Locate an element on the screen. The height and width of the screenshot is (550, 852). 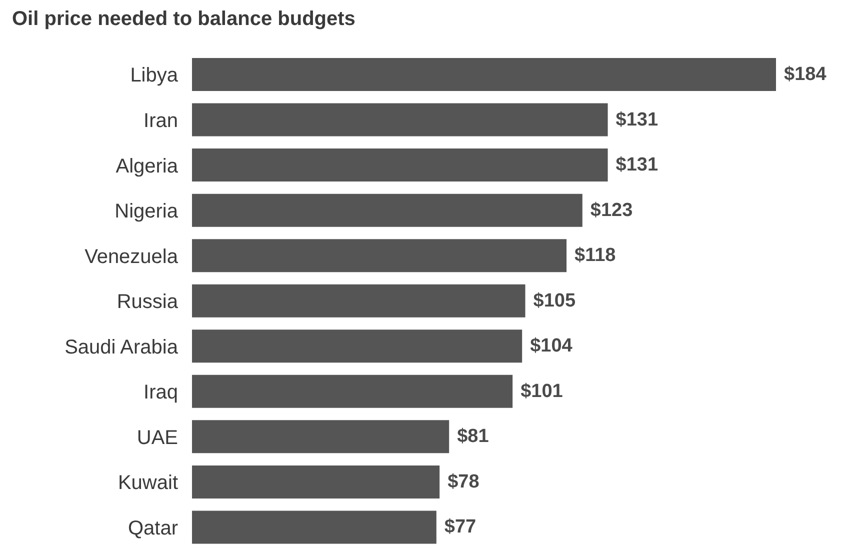
y-tick-label: Saudi Arabia is located at coordinates (121, 347).